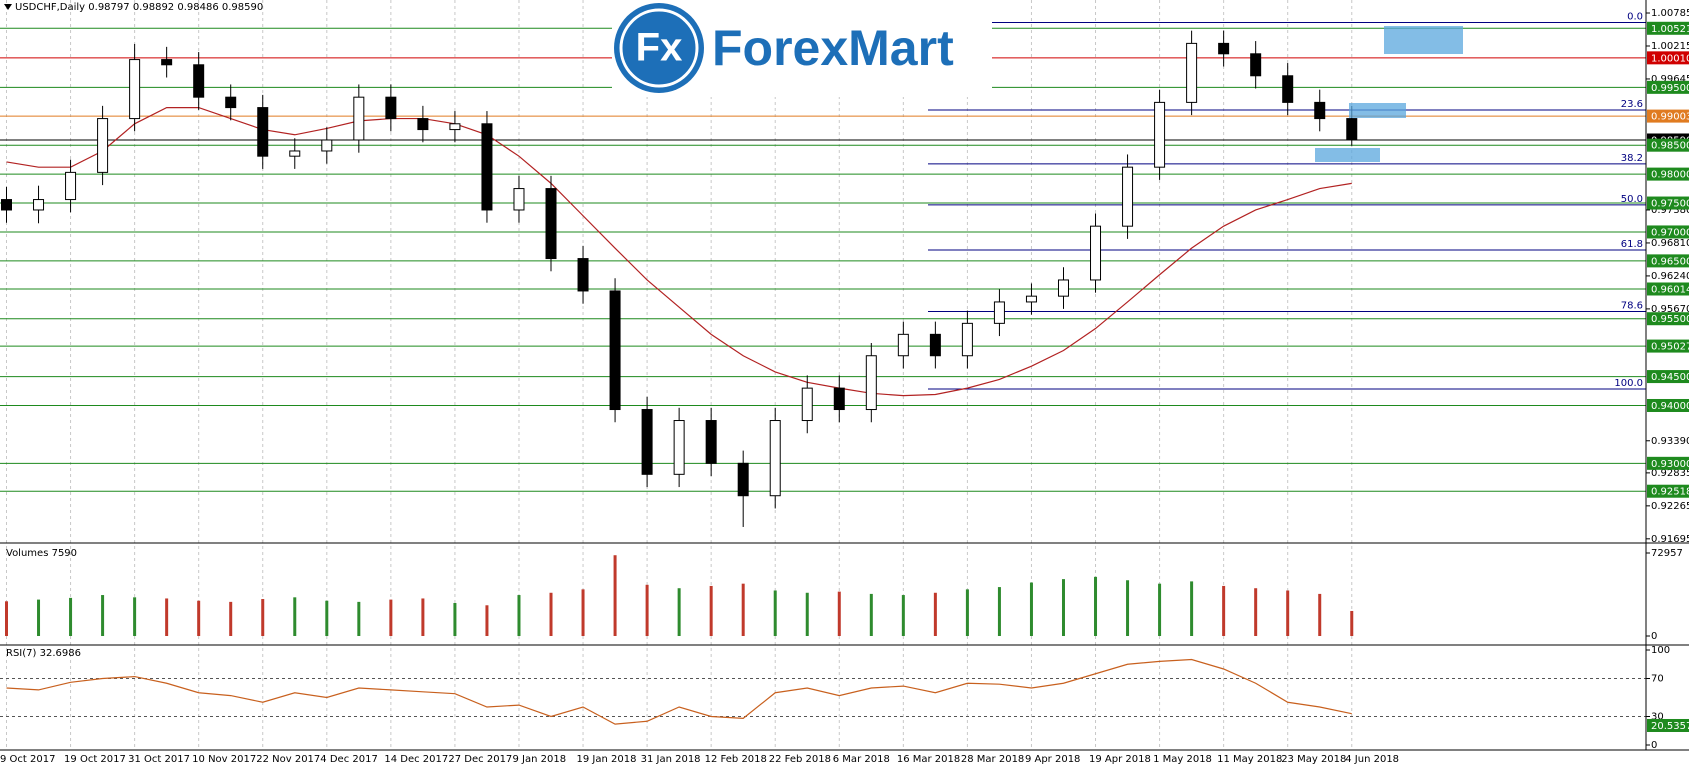  I want to click on level-label: 0.97000, so click(1670, 232).